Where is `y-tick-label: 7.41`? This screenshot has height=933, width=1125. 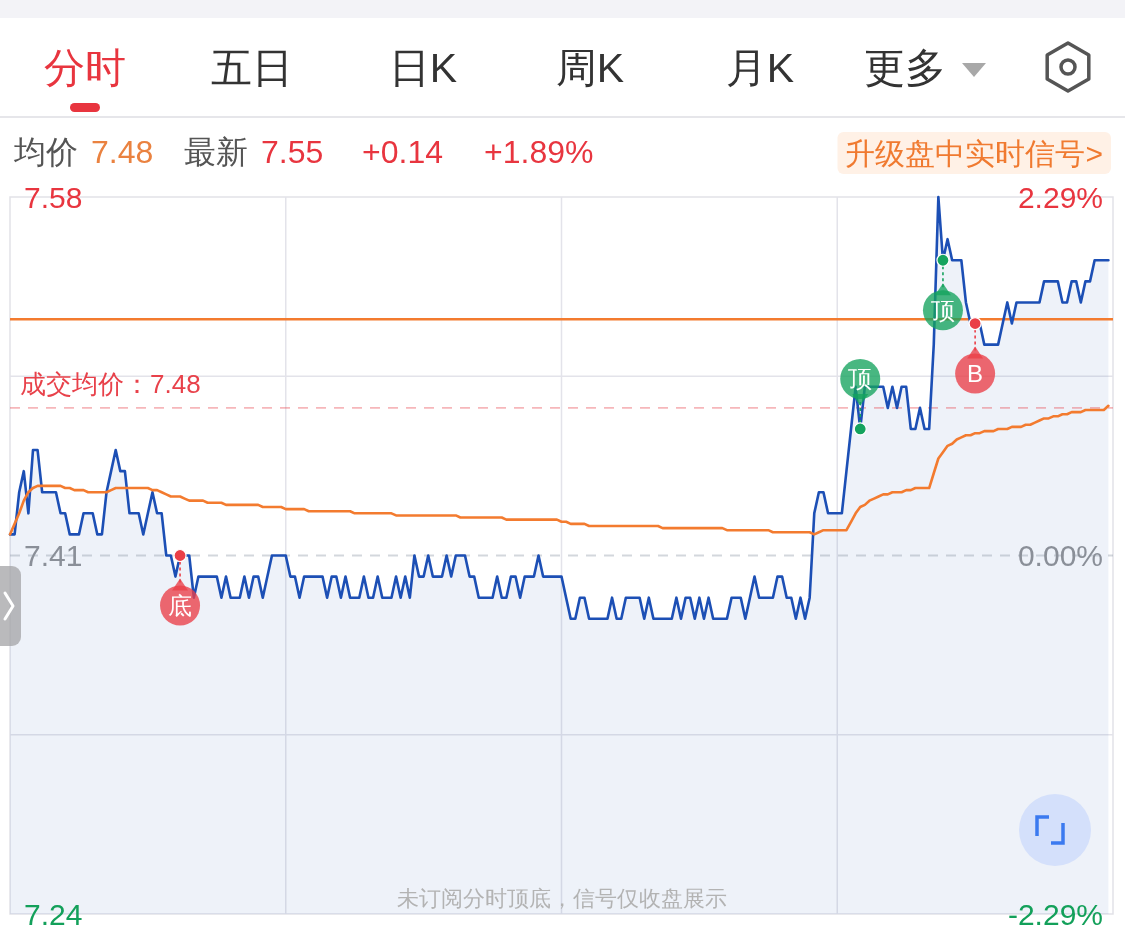 y-tick-label: 7.41 is located at coordinates (53, 555).